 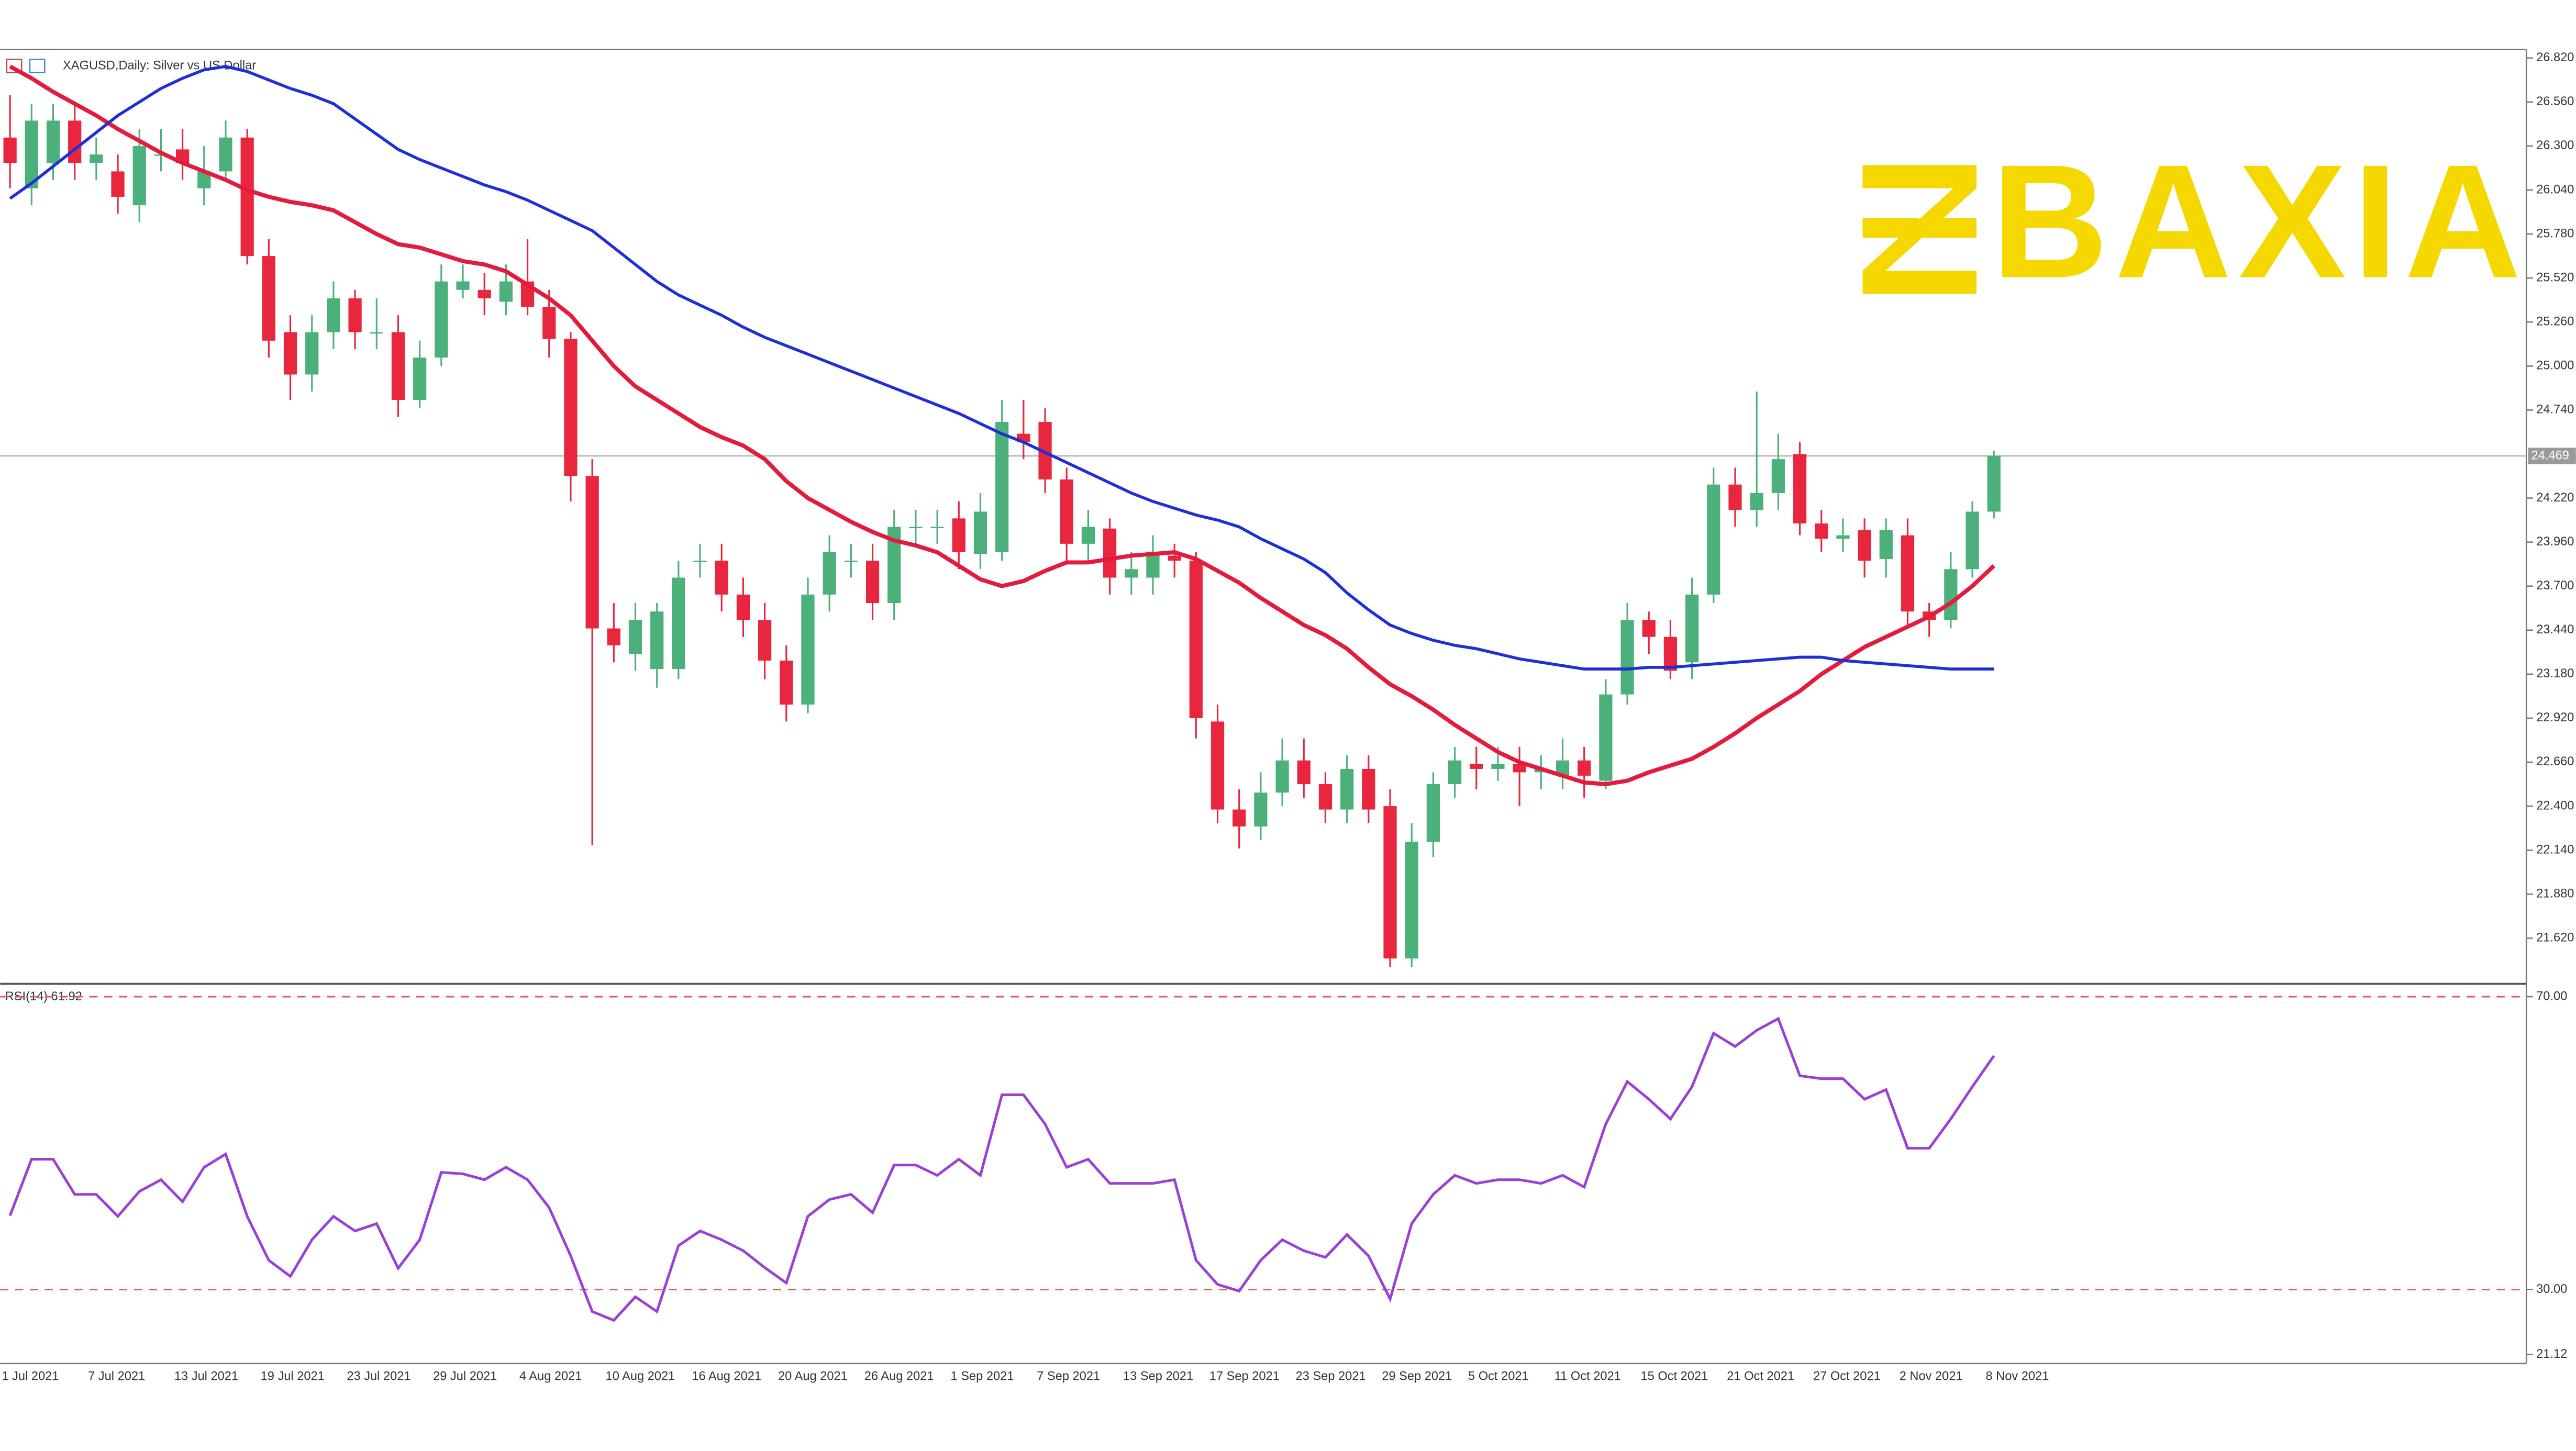 What do you see at coordinates (726, 1376) in the screenshot?
I see `x-tick-label: 16 Aug 2021` at bounding box center [726, 1376].